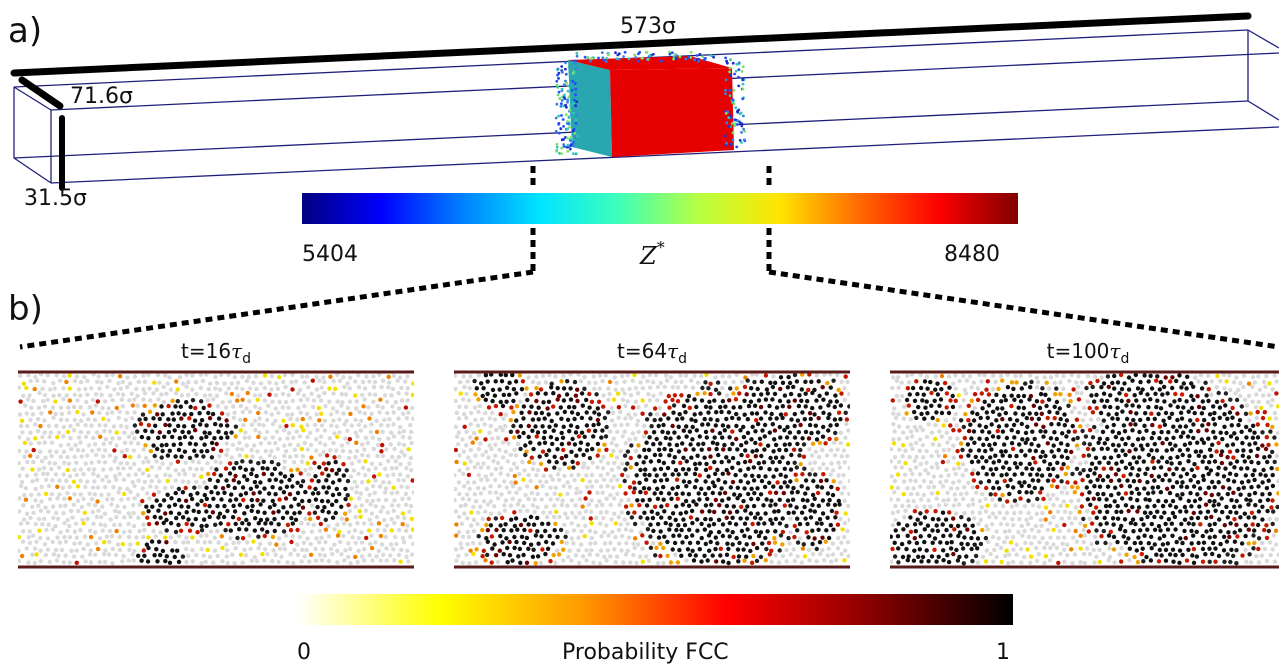 The height and width of the screenshot is (666, 1279). What do you see at coordinates (645, 652) in the screenshot?
I see `fcc-colorbar-title: Probability FCC` at bounding box center [645, 652].